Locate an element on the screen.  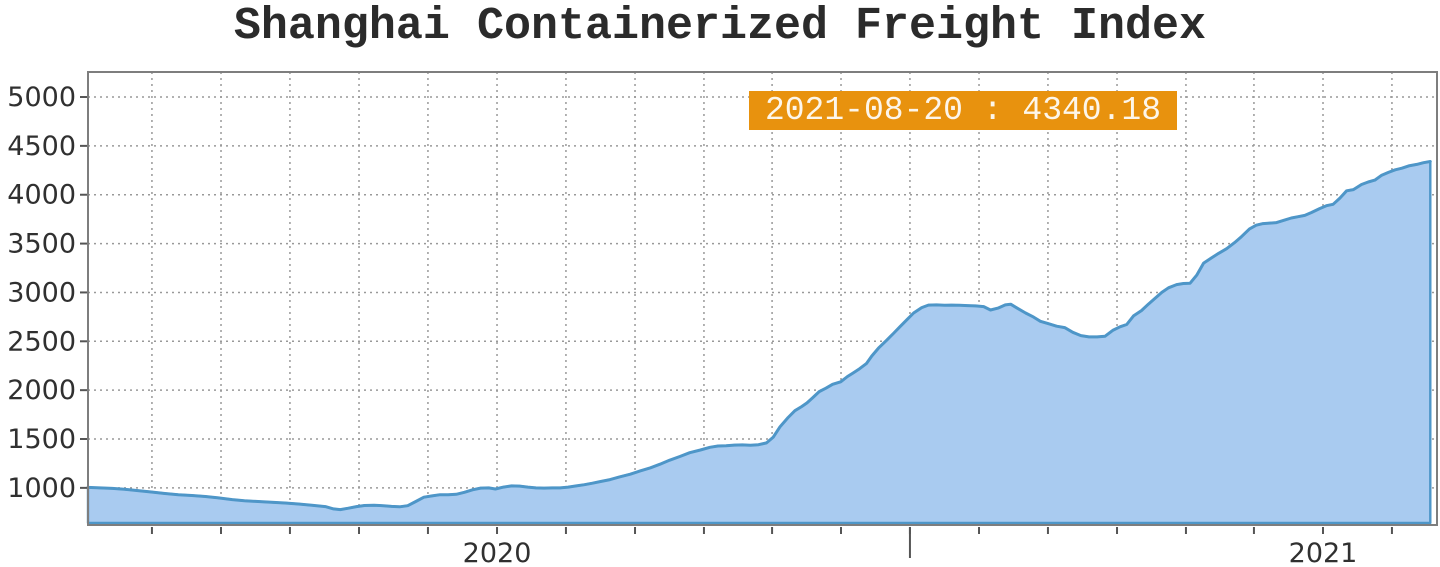
y-tick-label: 2000 is located at coordinates (41, 390).